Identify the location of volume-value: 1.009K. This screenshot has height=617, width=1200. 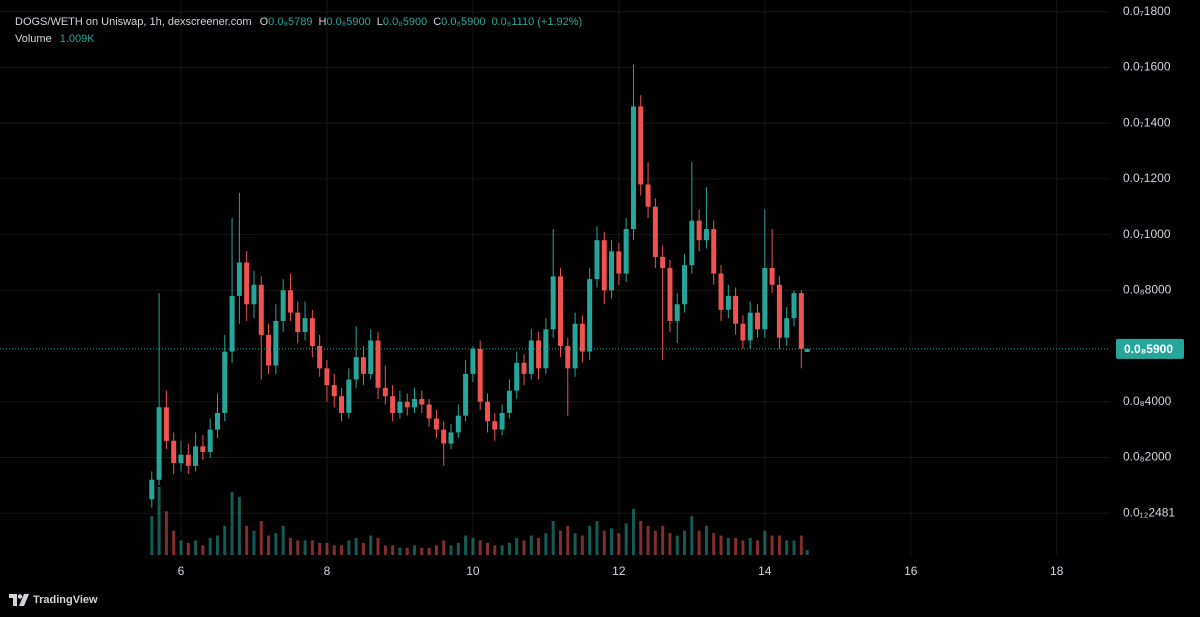
(77, 39).